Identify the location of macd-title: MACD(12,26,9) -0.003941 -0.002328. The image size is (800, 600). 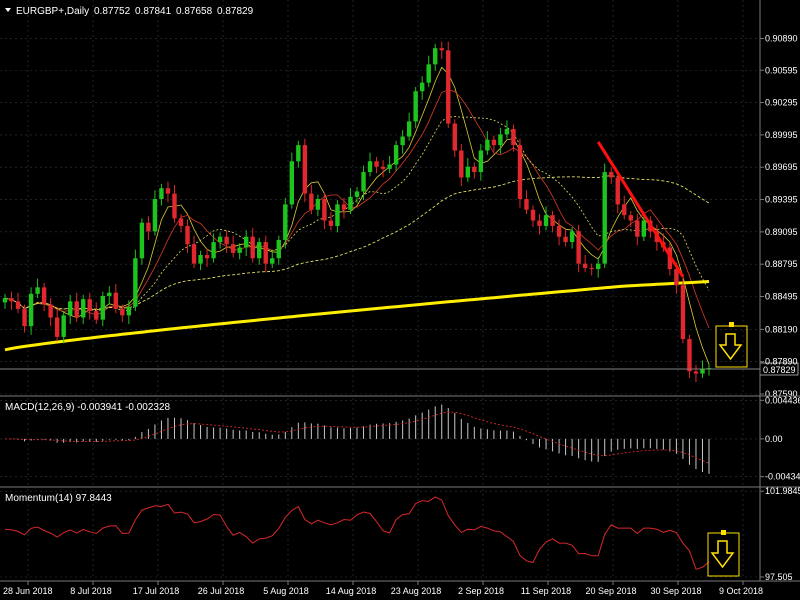
(88, 407).